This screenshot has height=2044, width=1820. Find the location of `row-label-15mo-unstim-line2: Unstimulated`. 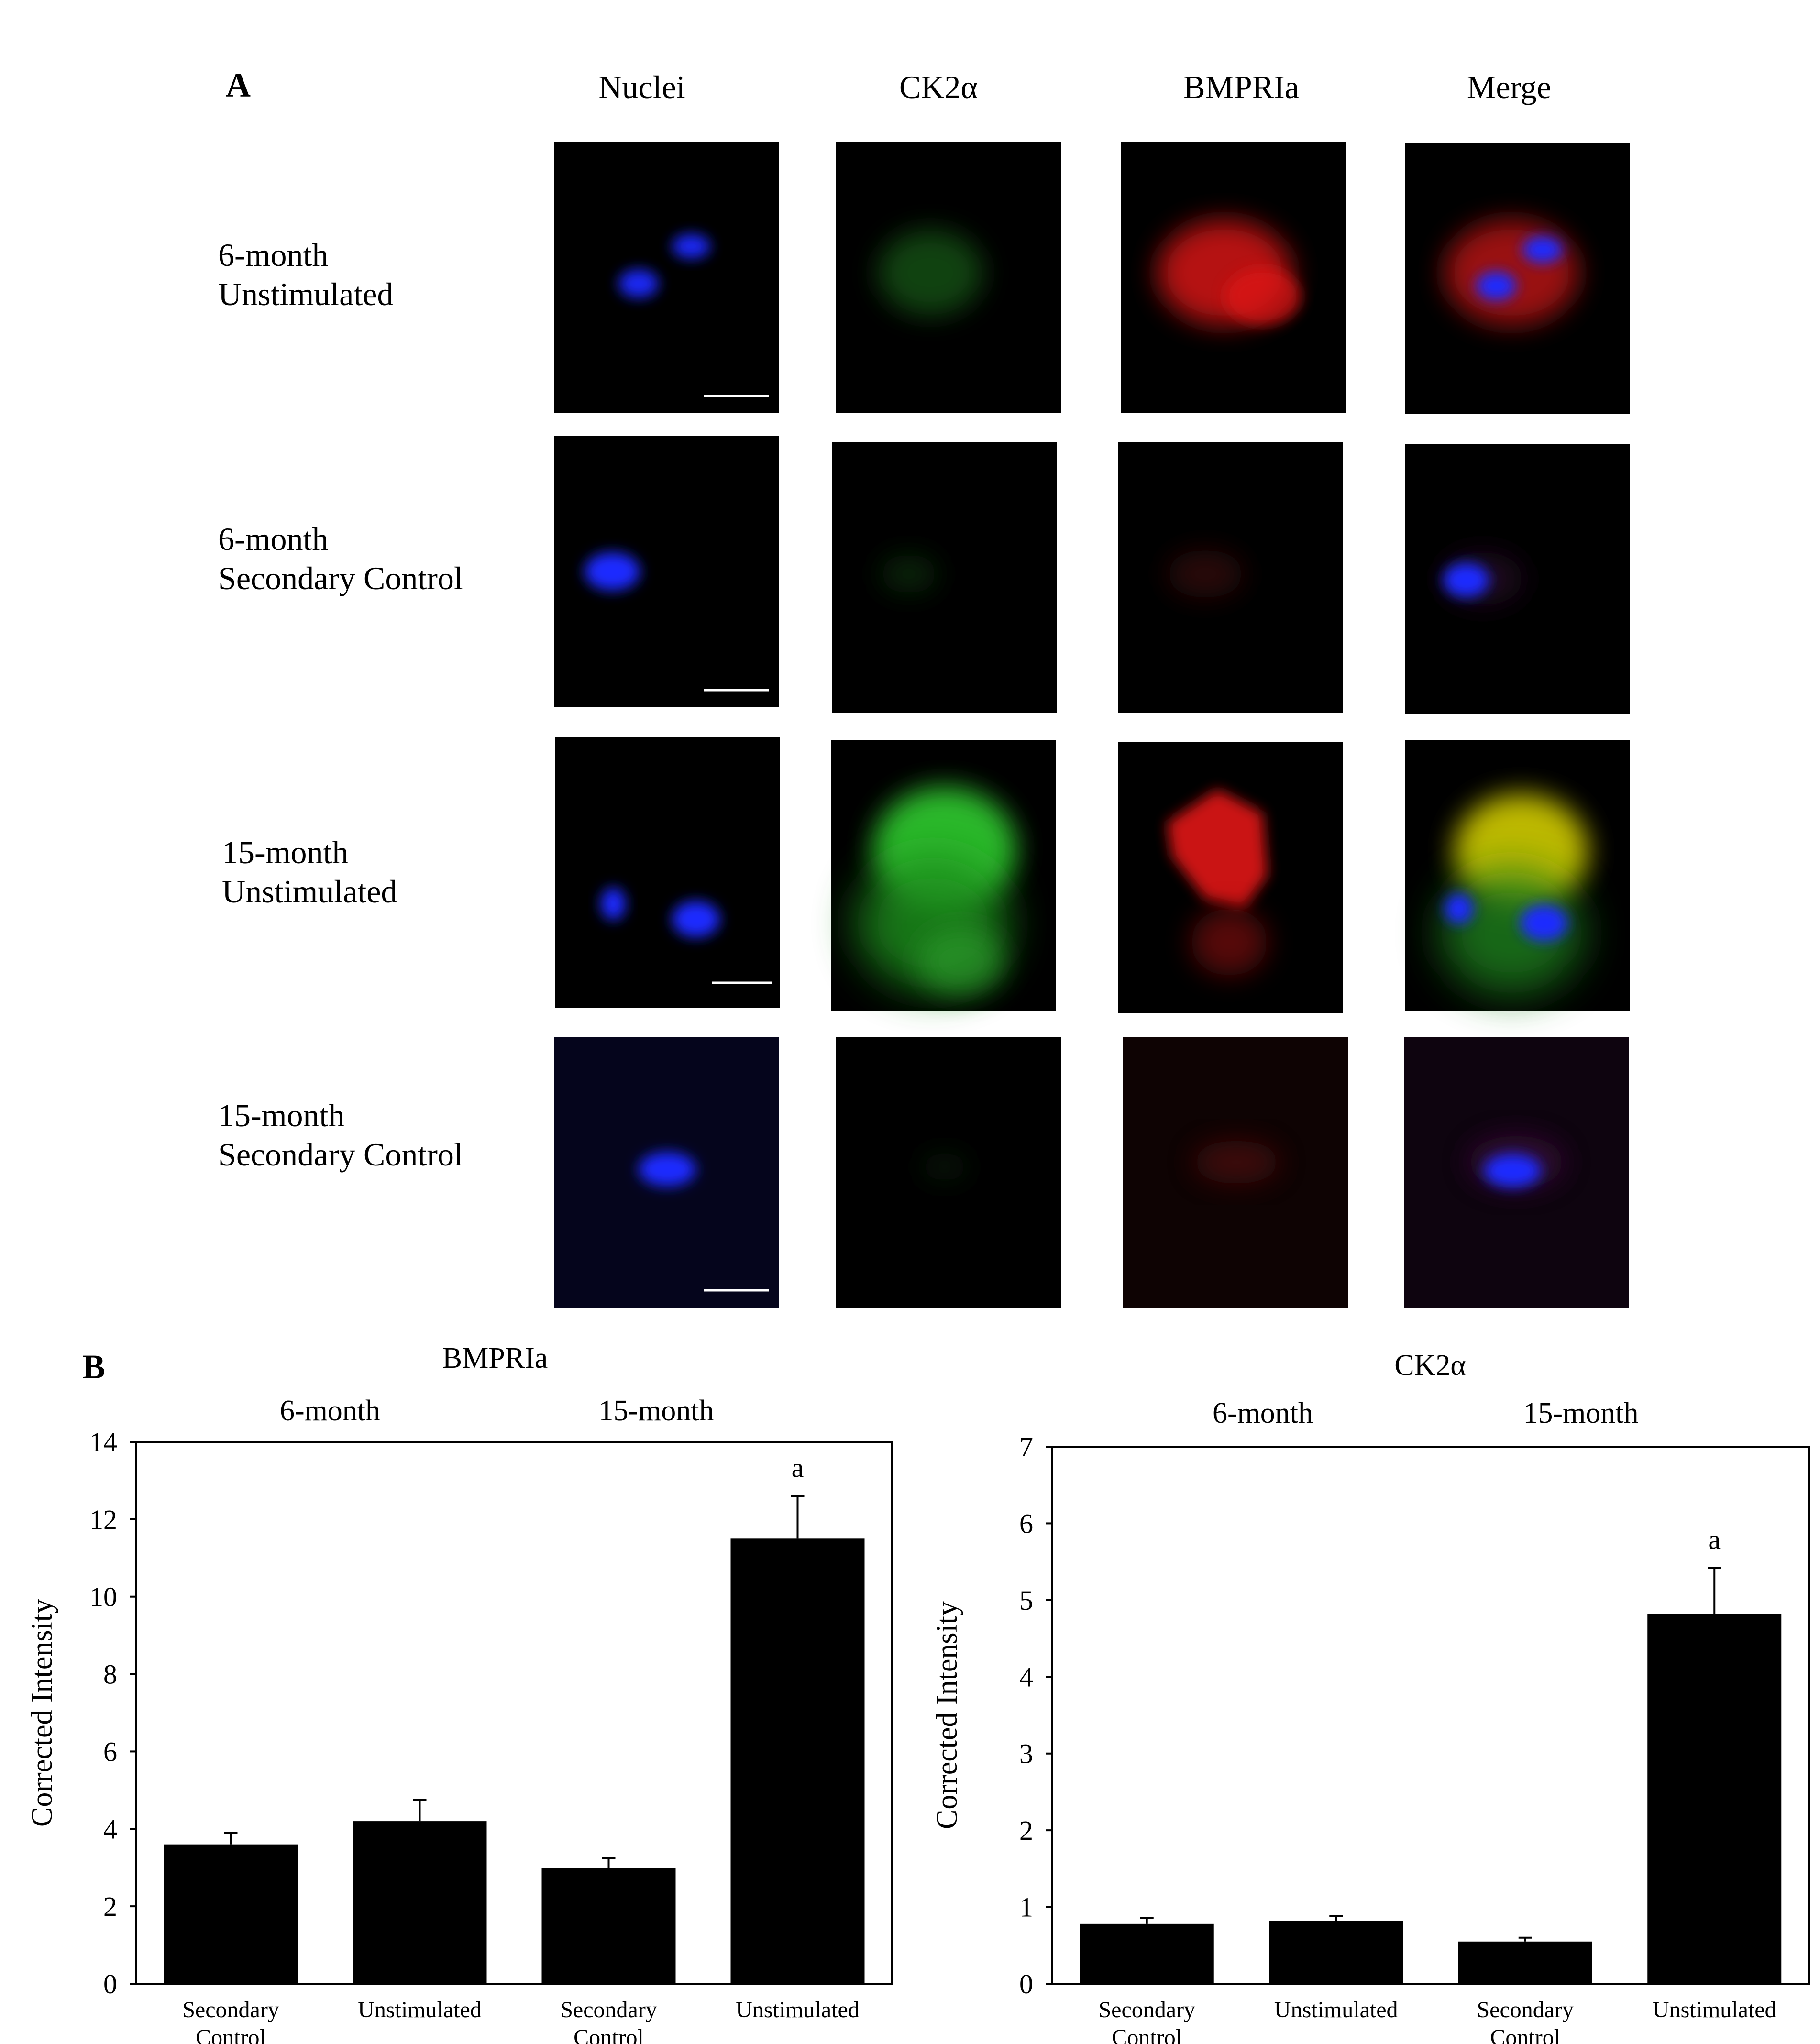

row-label-15mo-unstim-line2: Unstimulated is located at coordinates (310, 891).